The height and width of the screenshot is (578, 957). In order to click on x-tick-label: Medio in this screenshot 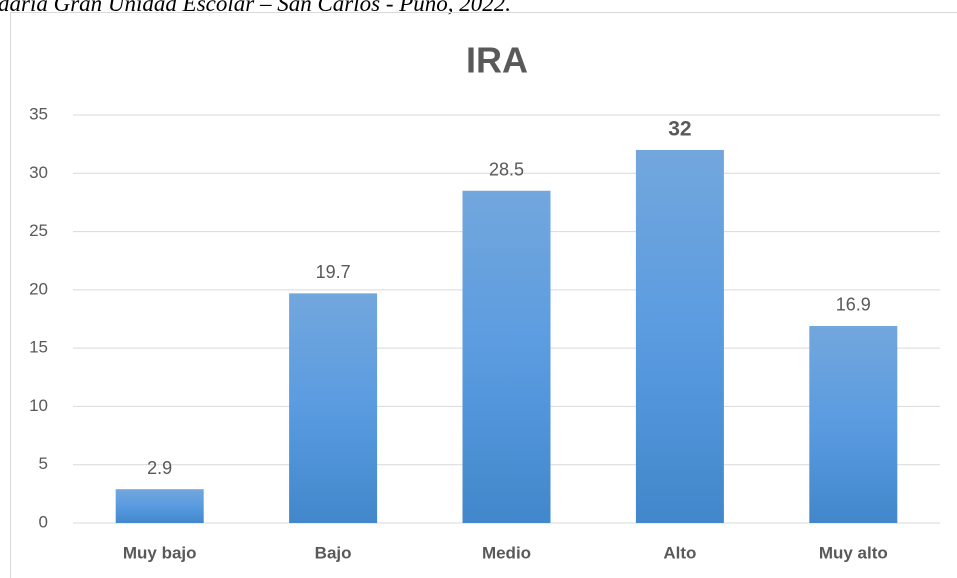, I will do `click(506, 552)`.